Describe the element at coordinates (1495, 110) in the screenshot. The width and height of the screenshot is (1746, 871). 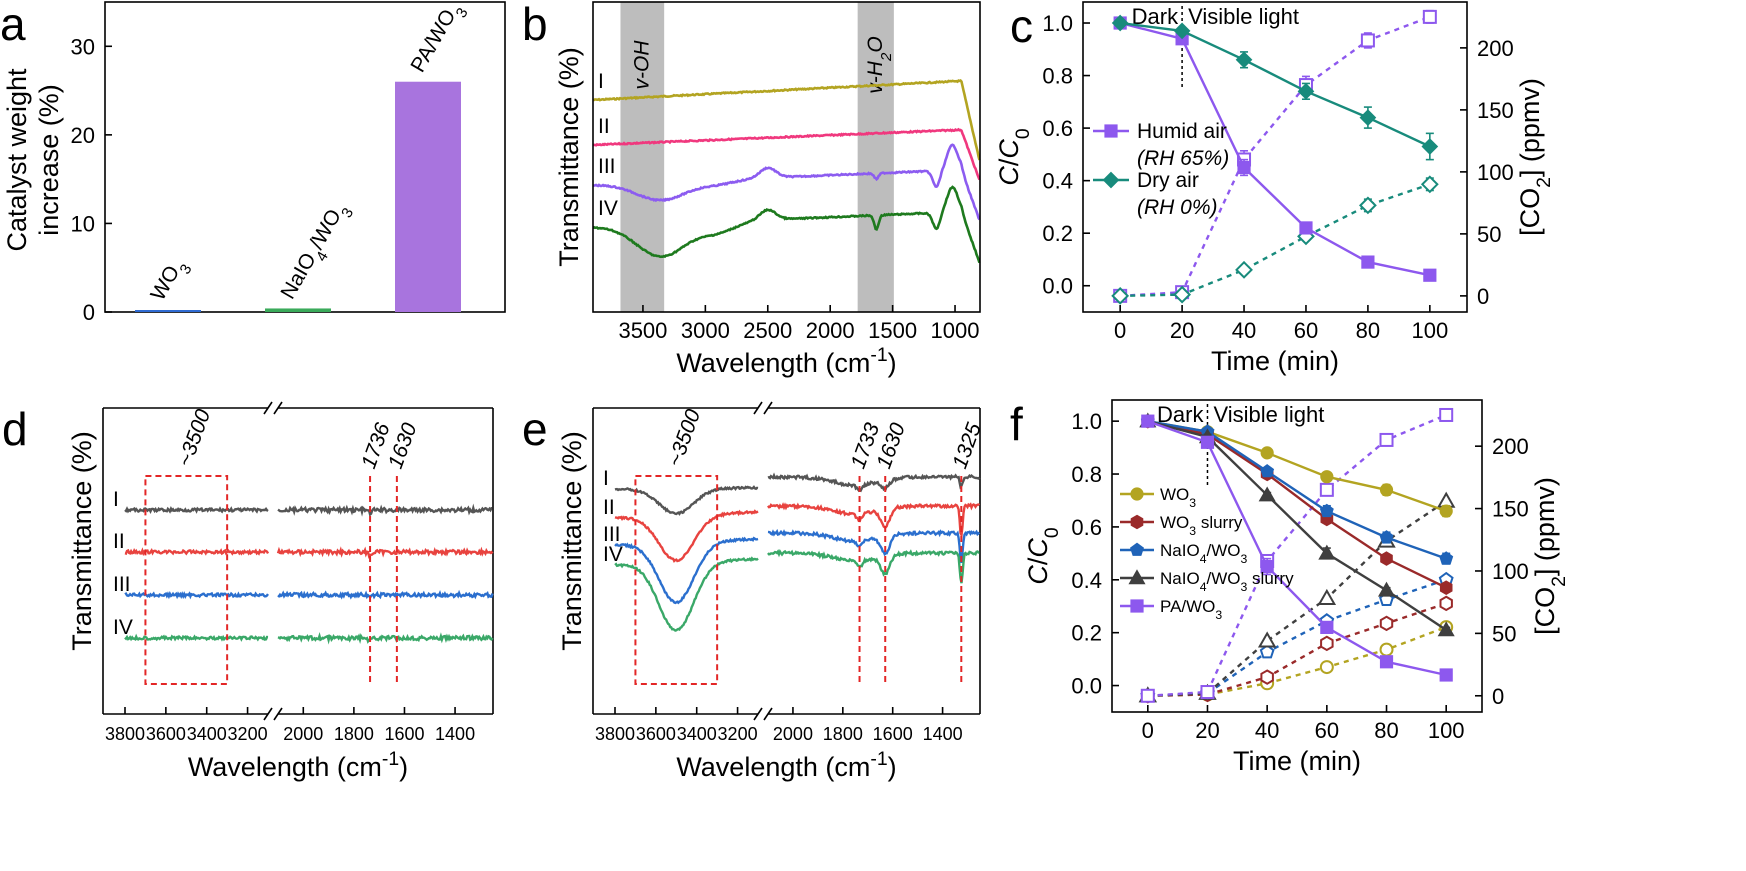
I see `y2-tick-label: 150` at that location.